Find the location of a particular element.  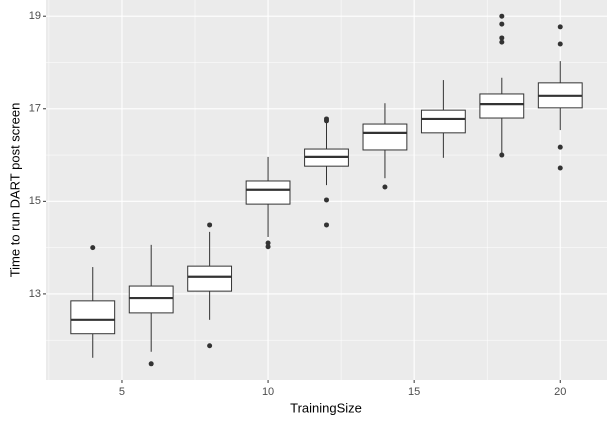

x-tick-label: 20 is located at coordinates (560, 392).